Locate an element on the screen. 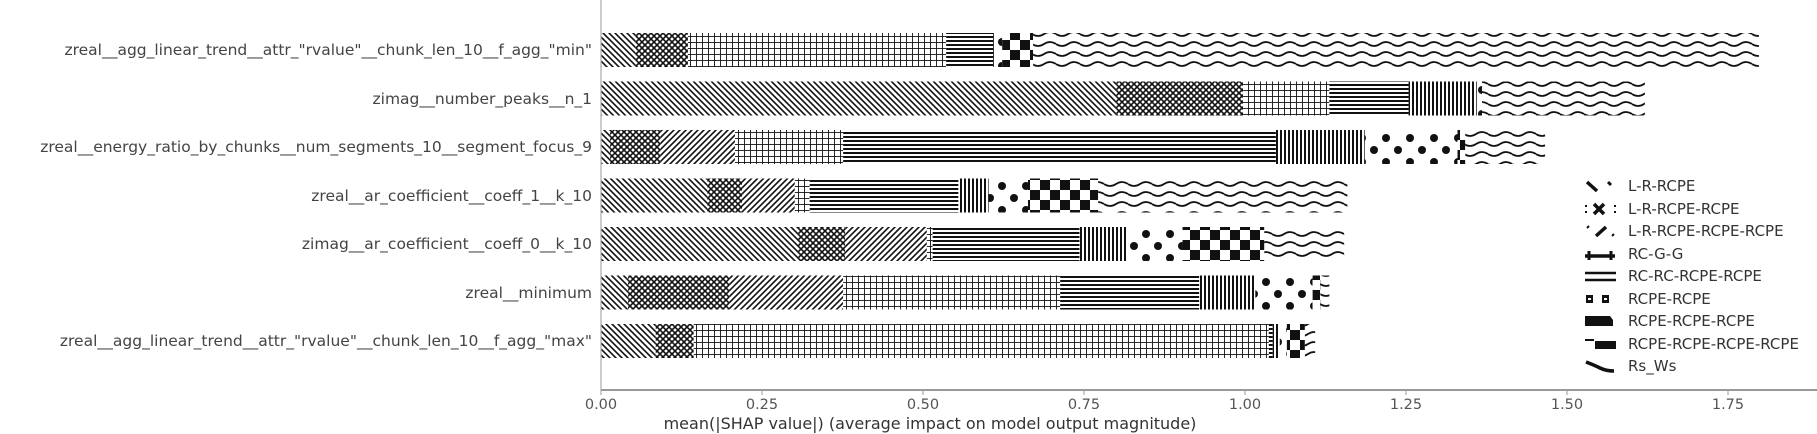 The width and height of the screenshot is (1817, 434). legend-item-l-r-rcpe-rcpe-rcpe: L-R-RCPE-RCPE-RCPE is located at coordinates (1699, 231).